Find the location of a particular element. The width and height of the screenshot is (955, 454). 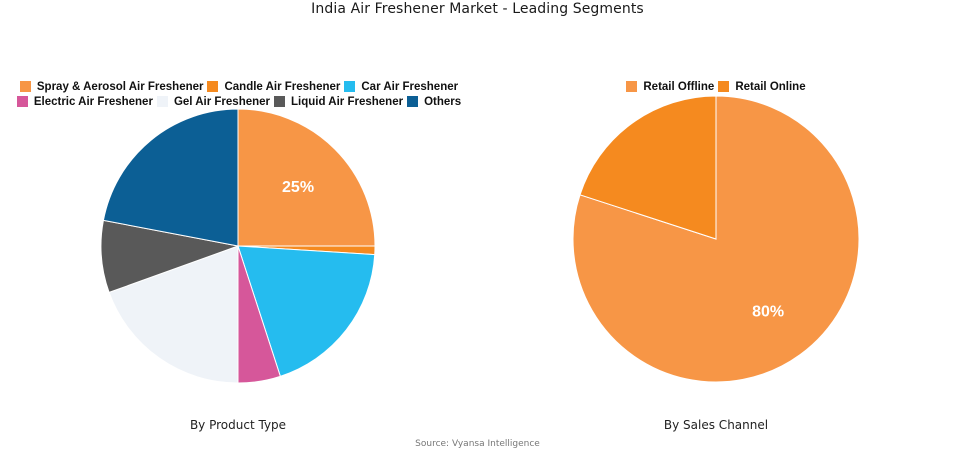

legend-item-car-air-freshener: Car Air Freshener is located at coordinates (401, 87).